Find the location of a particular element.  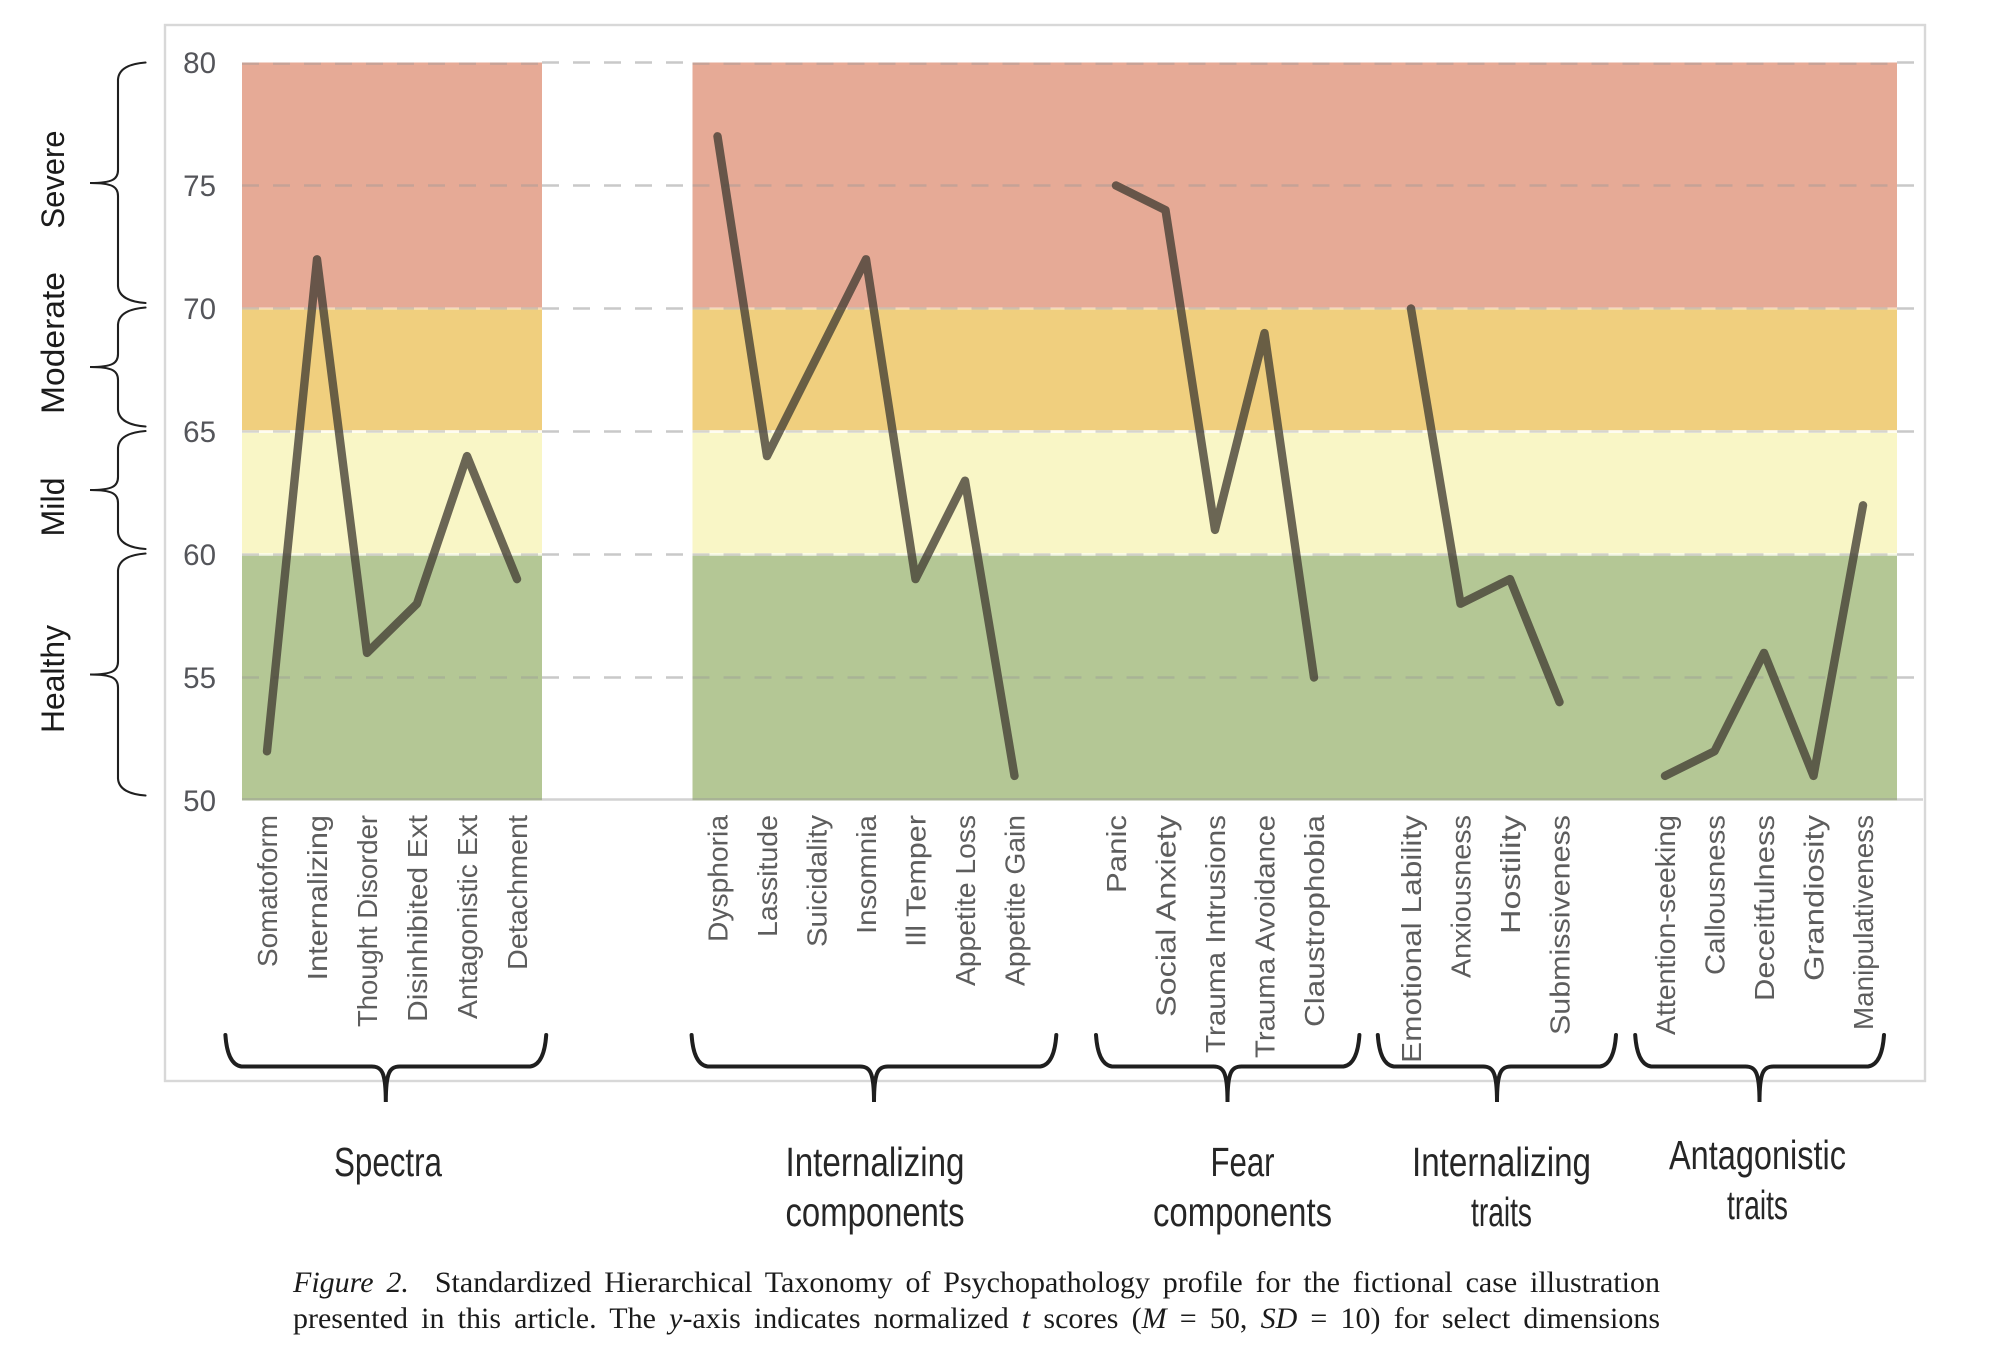

svg-text: Appetite Gain is located at coordinates (1015, 900).